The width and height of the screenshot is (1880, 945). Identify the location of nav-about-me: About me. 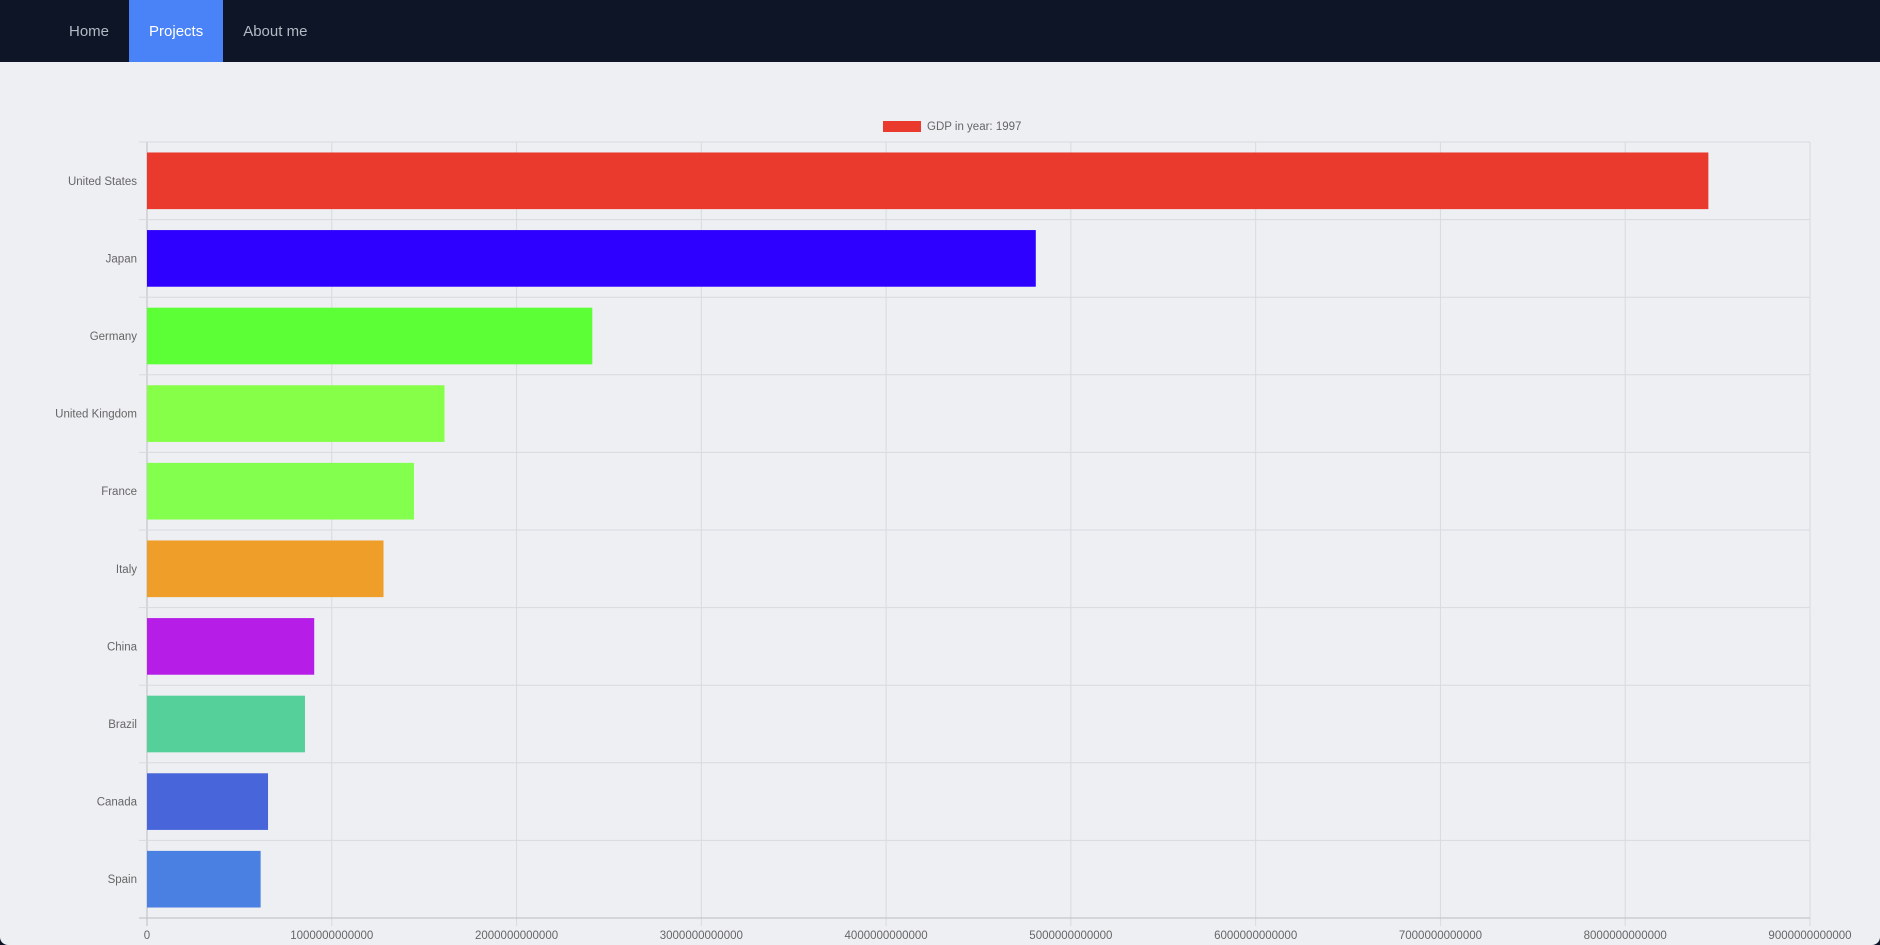
(275, 31).